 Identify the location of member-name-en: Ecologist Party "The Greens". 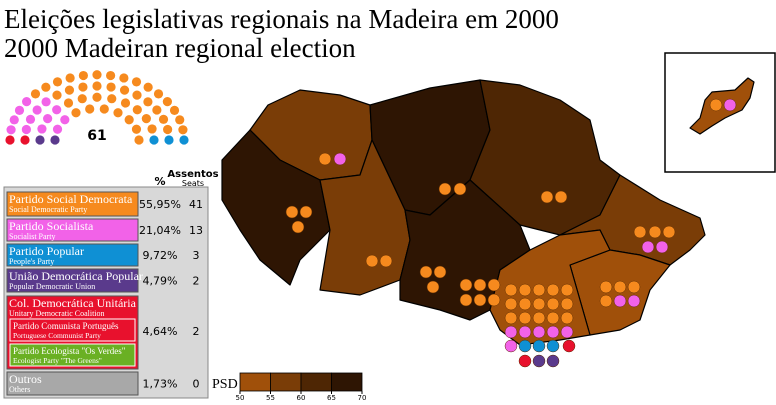
(57, 360).